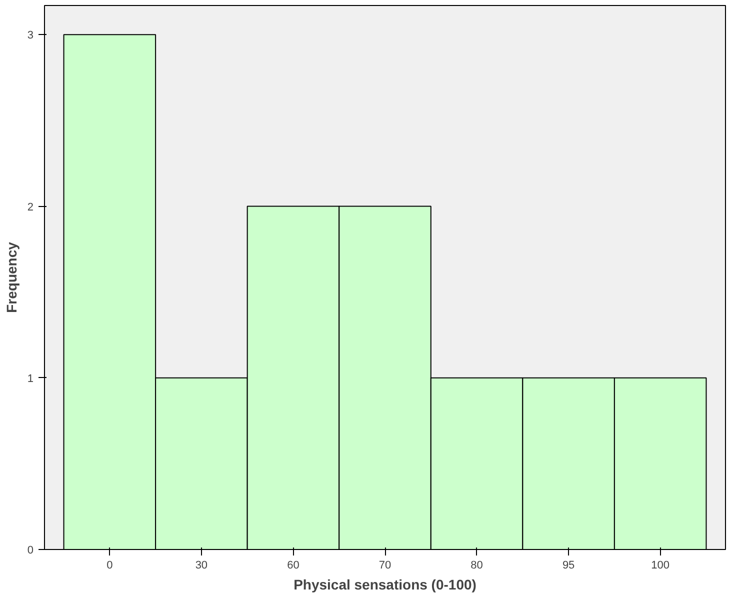 The image size is (738, 601). I want to click on x-tick-label: 60, so click(293, 566).